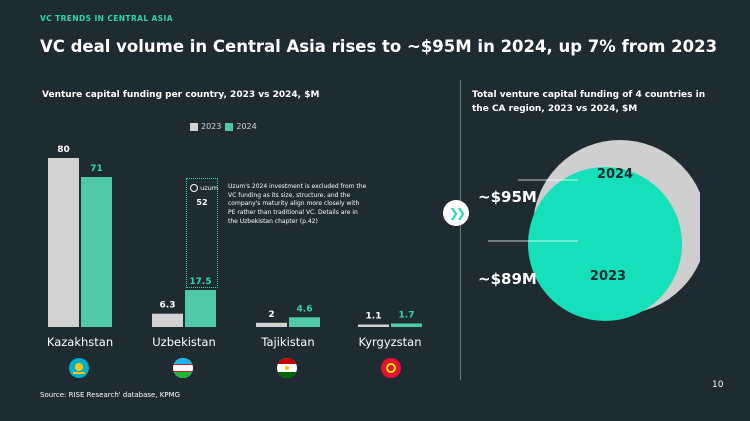 The width and height of the screenshot is (750, 421). I want to click on data-label-uzbekistan-2024: 17.5, so click(200, 282).